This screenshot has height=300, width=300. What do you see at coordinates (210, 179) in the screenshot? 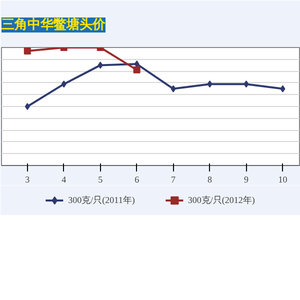
I see `x-tick-label: 8` at bounding box center [210, 179].